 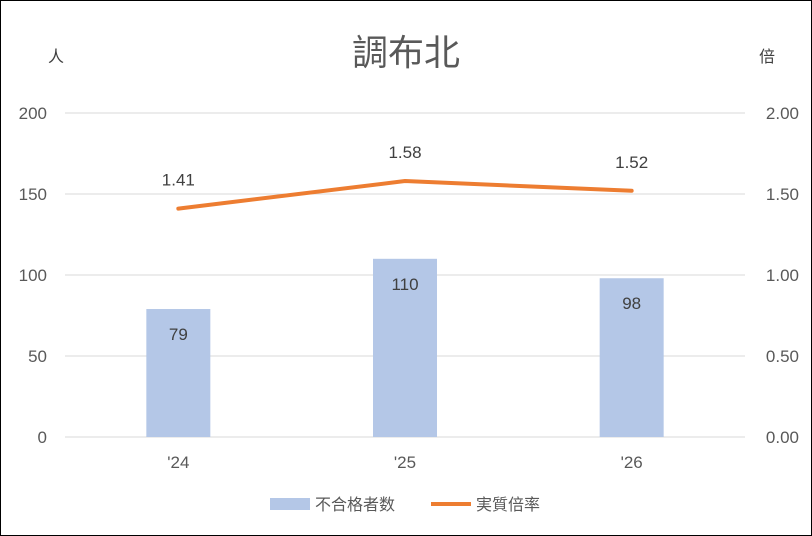 I want to click on bar-data-label: 98, so click(x=631, y=303).